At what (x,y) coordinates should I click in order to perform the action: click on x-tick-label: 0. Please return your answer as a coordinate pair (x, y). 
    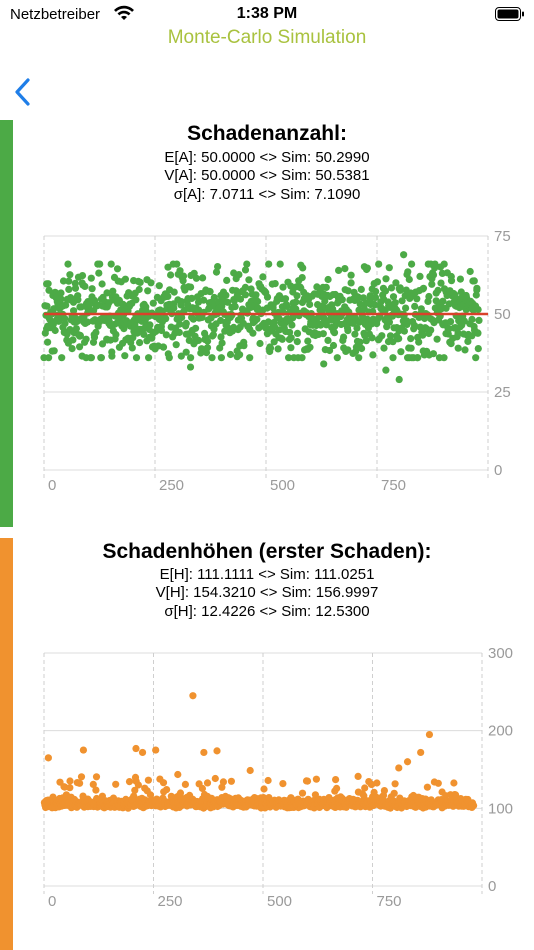
    Looking at the image, I should click on (52, 901).